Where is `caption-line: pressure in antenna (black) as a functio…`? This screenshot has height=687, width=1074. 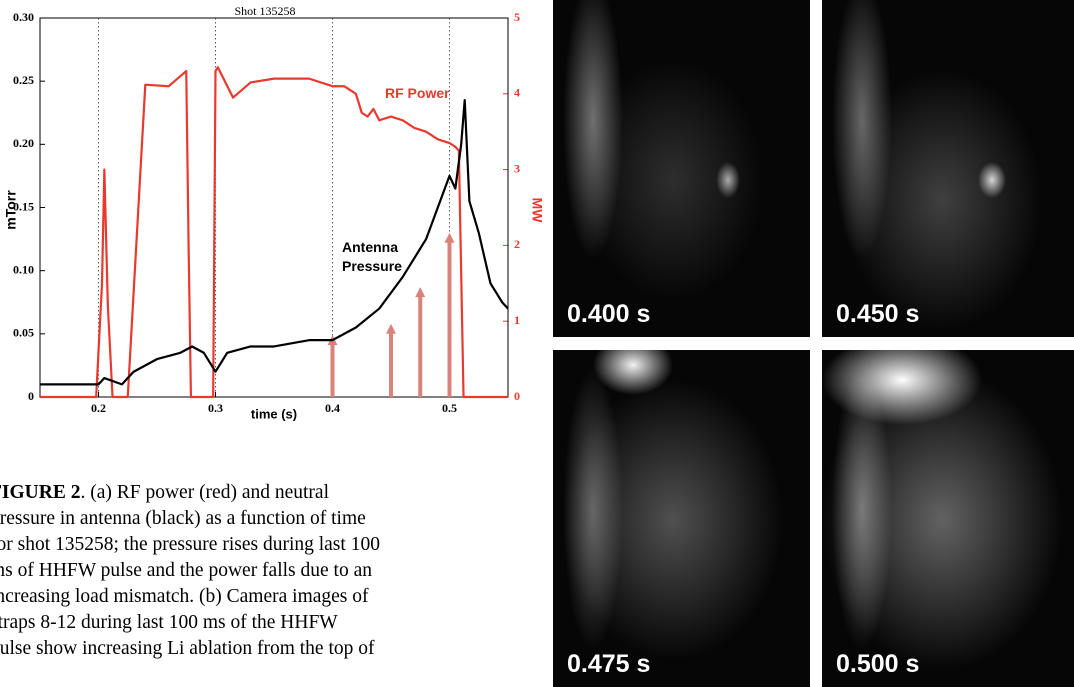 caption-line: pressure in antenna (black) as a functio… is located at coordinates (267, 519).